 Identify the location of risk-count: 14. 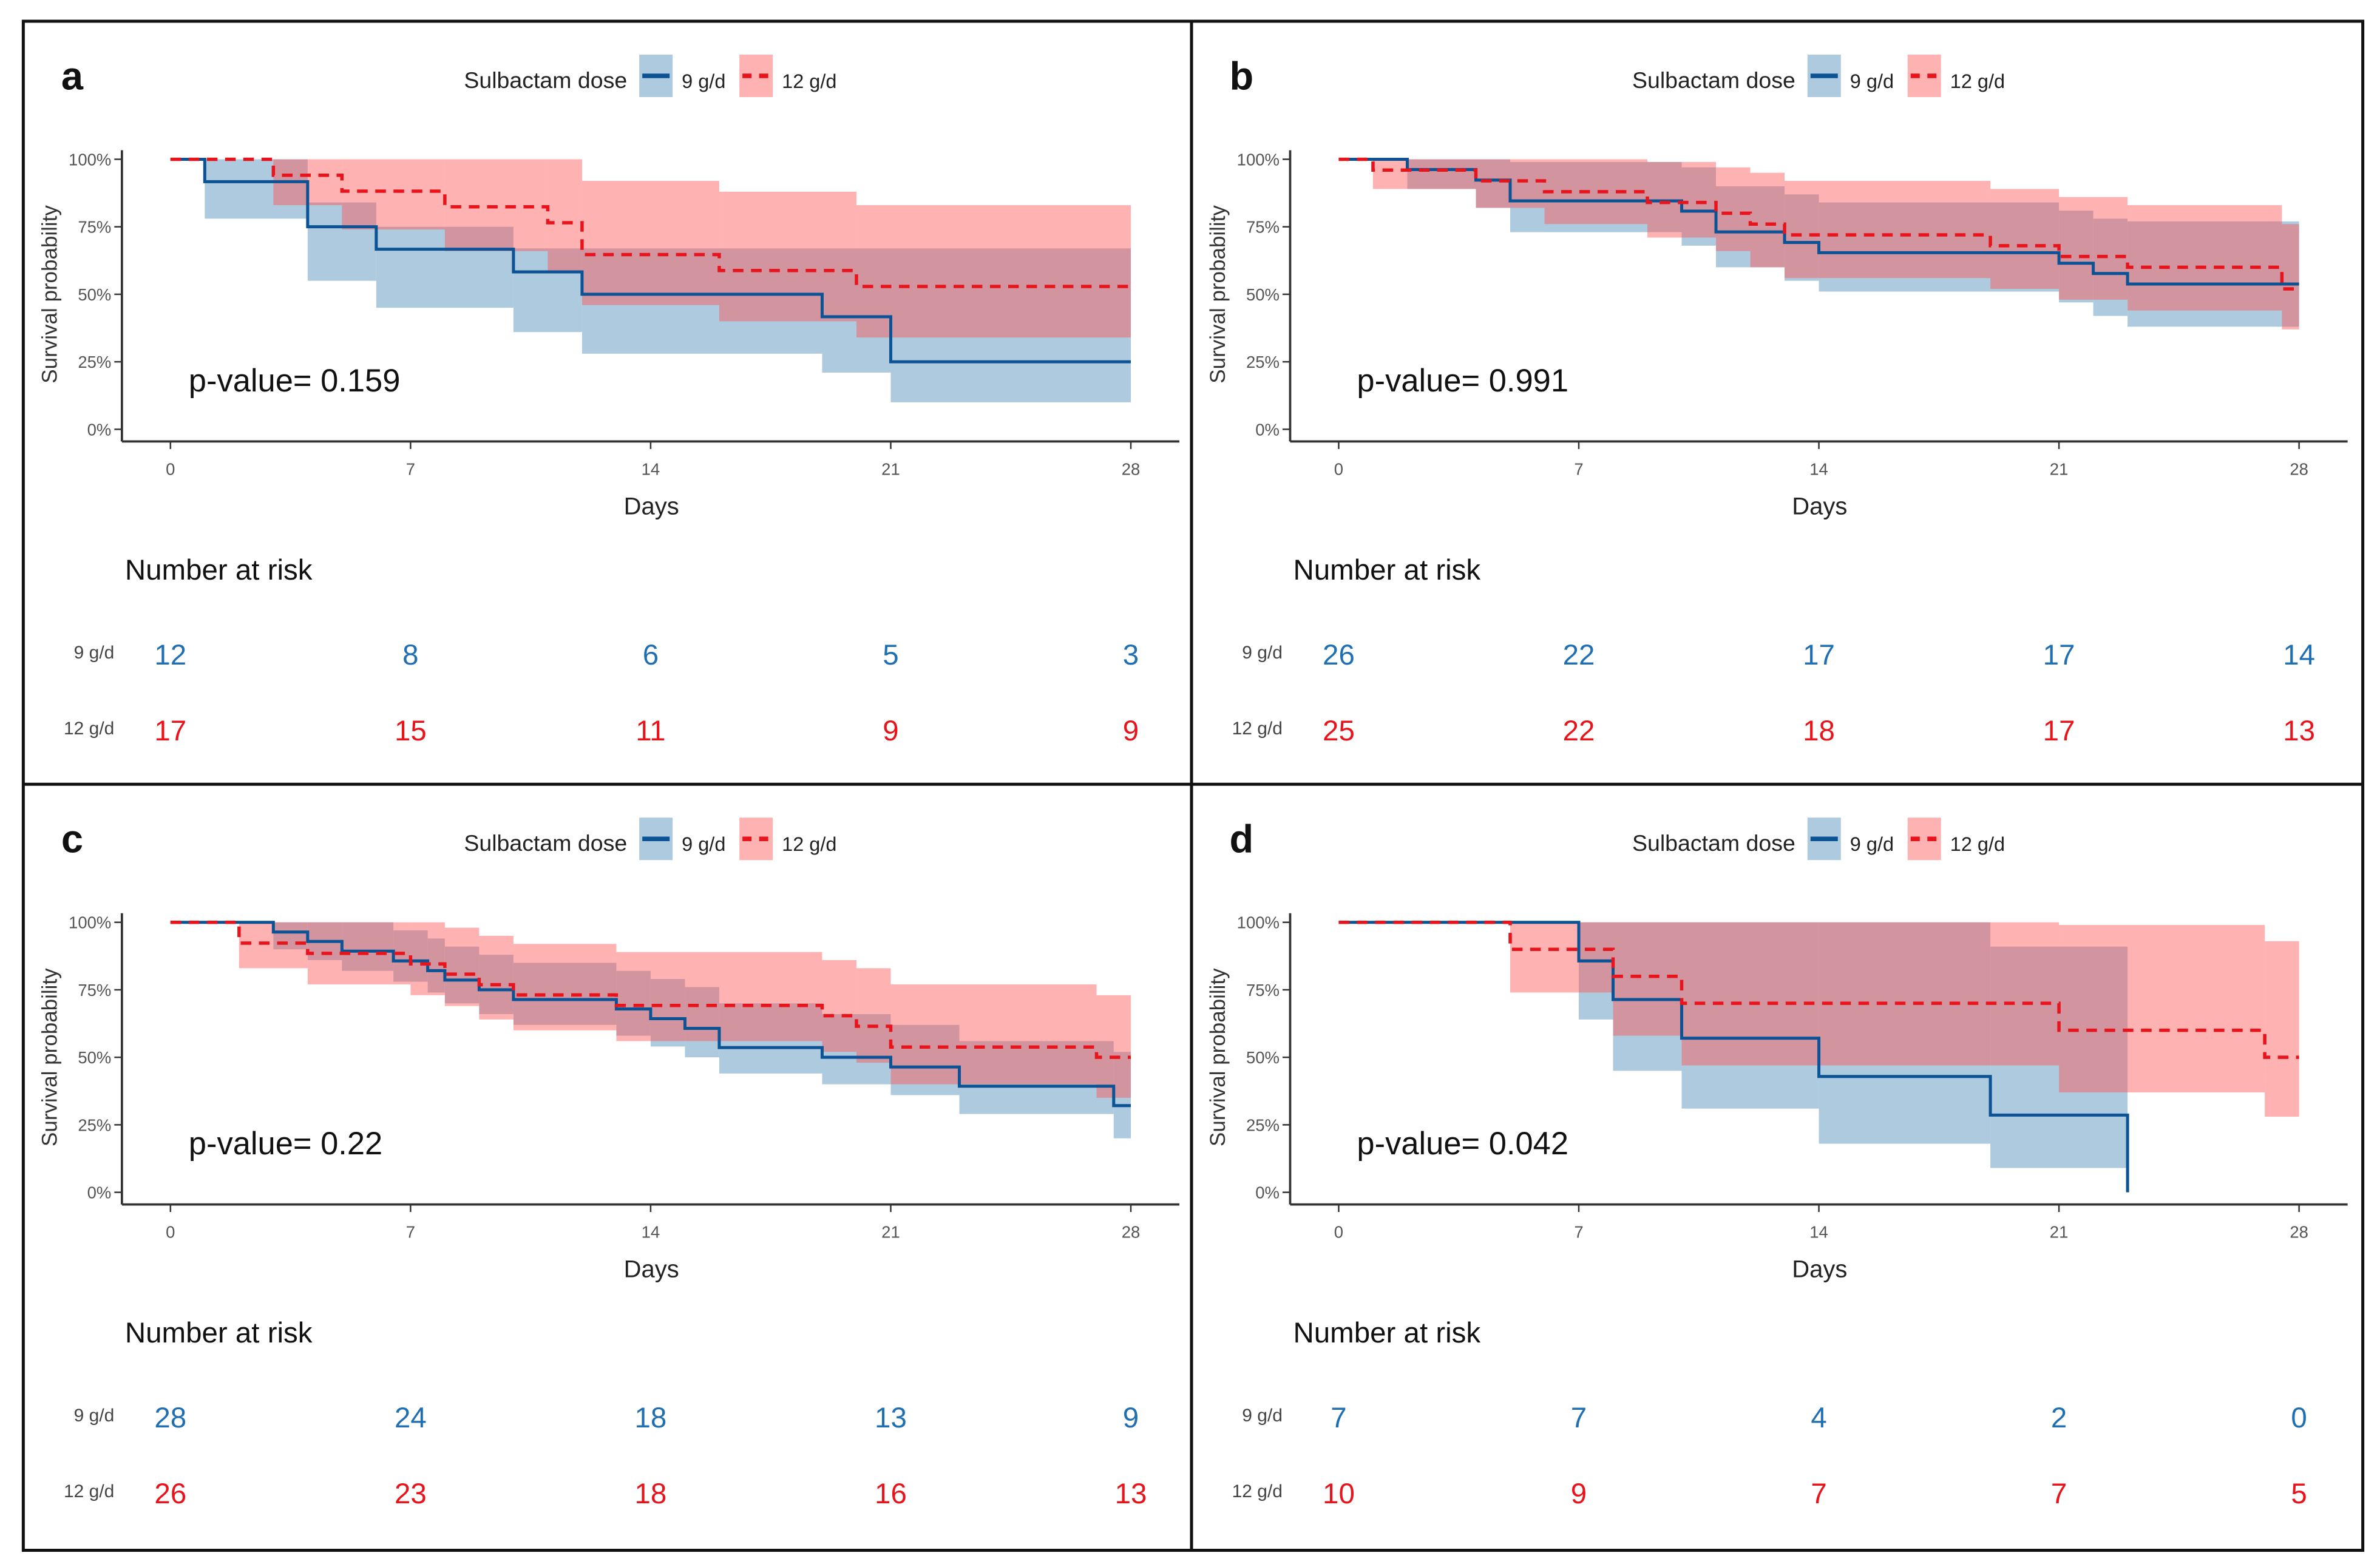
(2299, 655).